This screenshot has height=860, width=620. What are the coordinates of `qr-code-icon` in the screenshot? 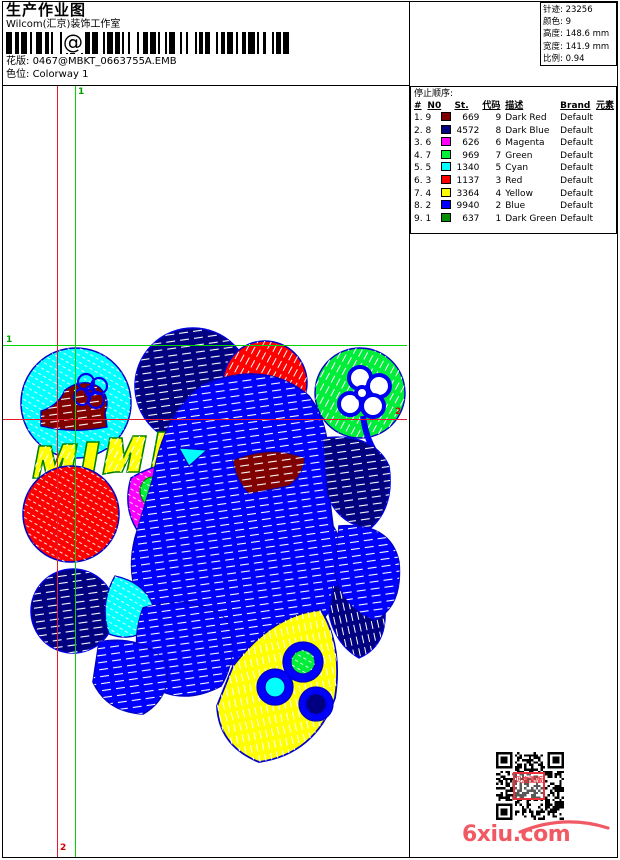 It's located at (530, 786).